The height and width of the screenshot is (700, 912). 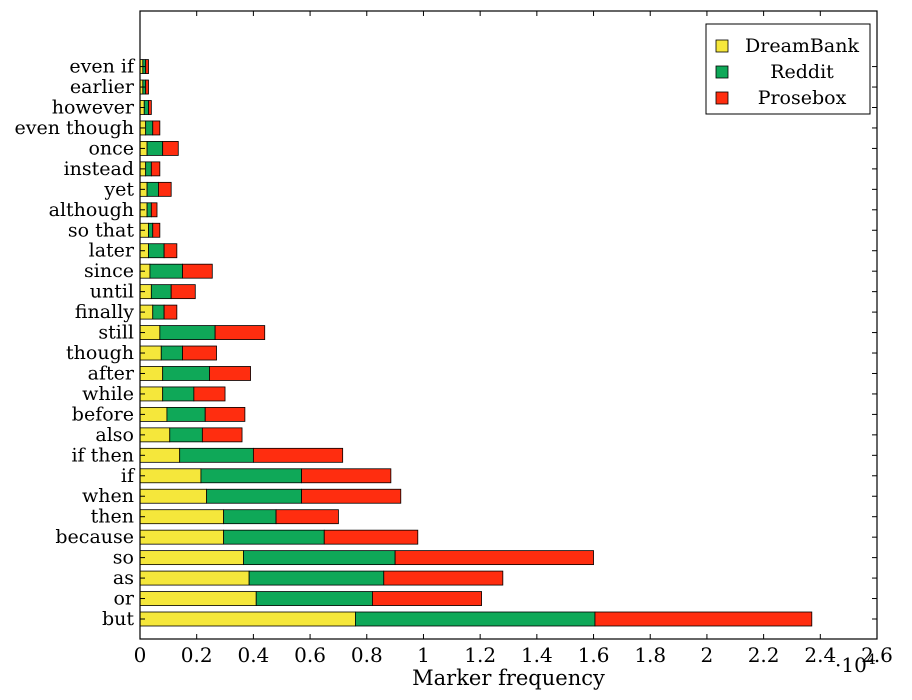 What do you see at coordinates (230, 373) in the screenshot?
I see `bar-prosebox-after` at bounding box center [230, 373].